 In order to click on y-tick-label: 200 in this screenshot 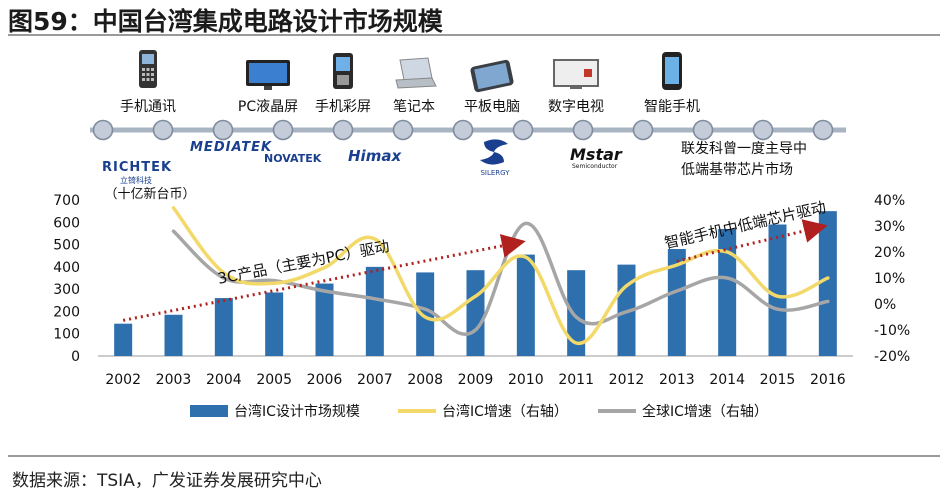, I will do `click(66, 312)`.